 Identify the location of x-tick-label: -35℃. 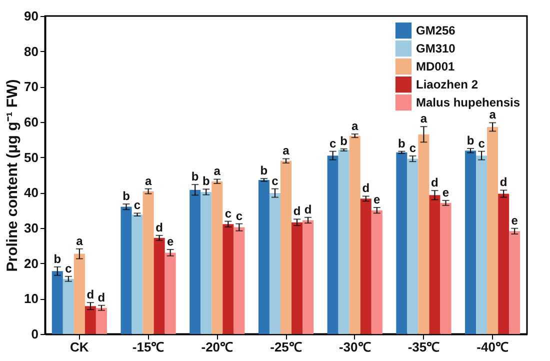
(424, 347).